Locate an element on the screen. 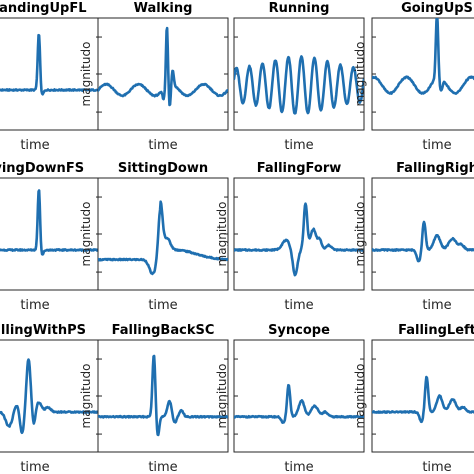 Image resolution: width=474 pixels, height=474 pixels. subplot-title: StandingUpFL is located at coordinates (43, 8).